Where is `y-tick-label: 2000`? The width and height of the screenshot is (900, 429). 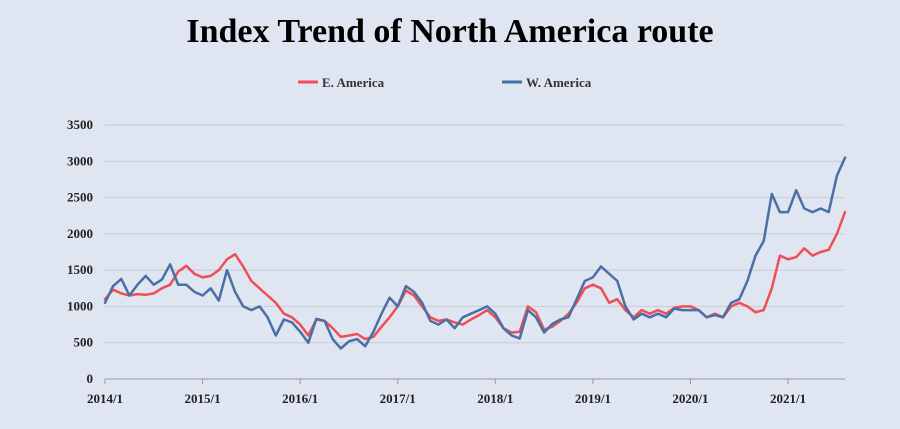 y-tick-label: 2000 is located at coordinates (80, 233).